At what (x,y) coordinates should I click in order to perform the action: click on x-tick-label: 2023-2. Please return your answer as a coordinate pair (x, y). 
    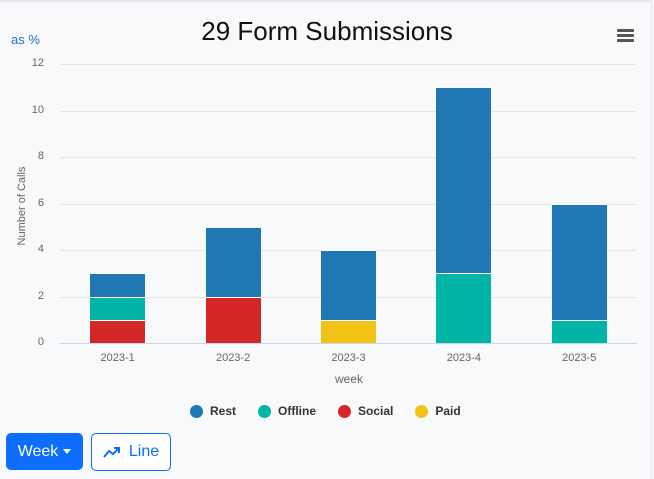
    Looking at the image, I should click on (233, 358).